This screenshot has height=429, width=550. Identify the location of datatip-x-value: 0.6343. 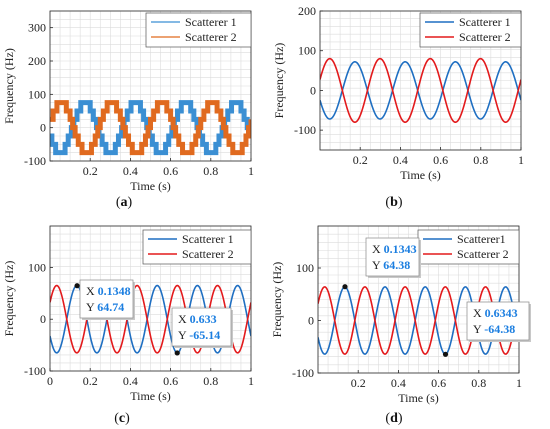
(501, 313).